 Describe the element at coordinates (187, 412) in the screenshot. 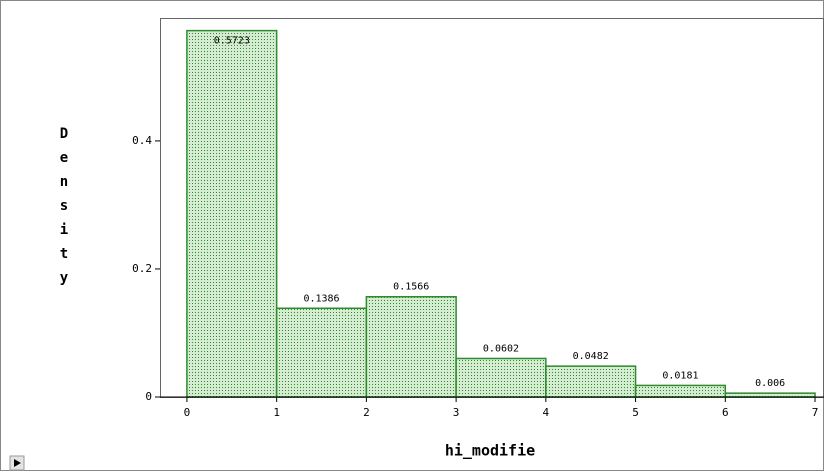

I see `x-tick-label: 0` at that location.